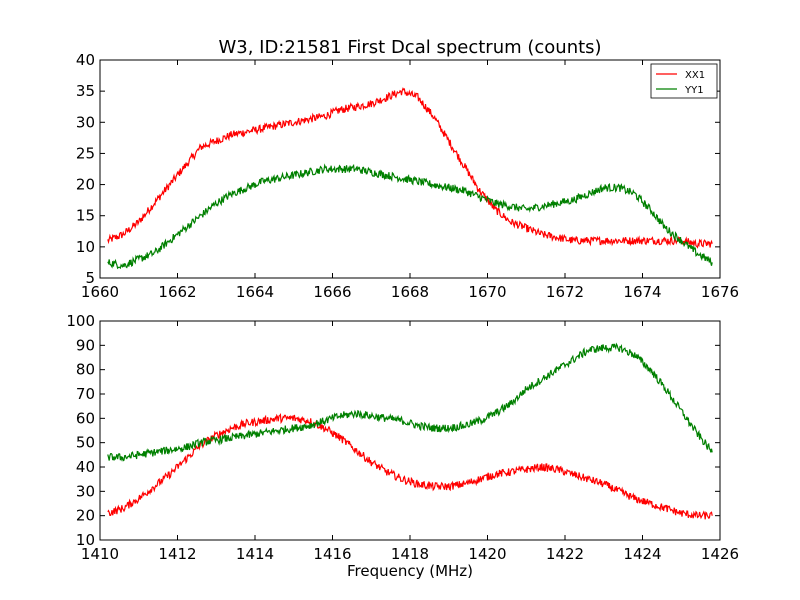 This screenshot has width=800, height=600. What do you see at coordinates (85, 394) in the screenshot?
I see `y-tick-label: 70` at bounding box center [85, 394].